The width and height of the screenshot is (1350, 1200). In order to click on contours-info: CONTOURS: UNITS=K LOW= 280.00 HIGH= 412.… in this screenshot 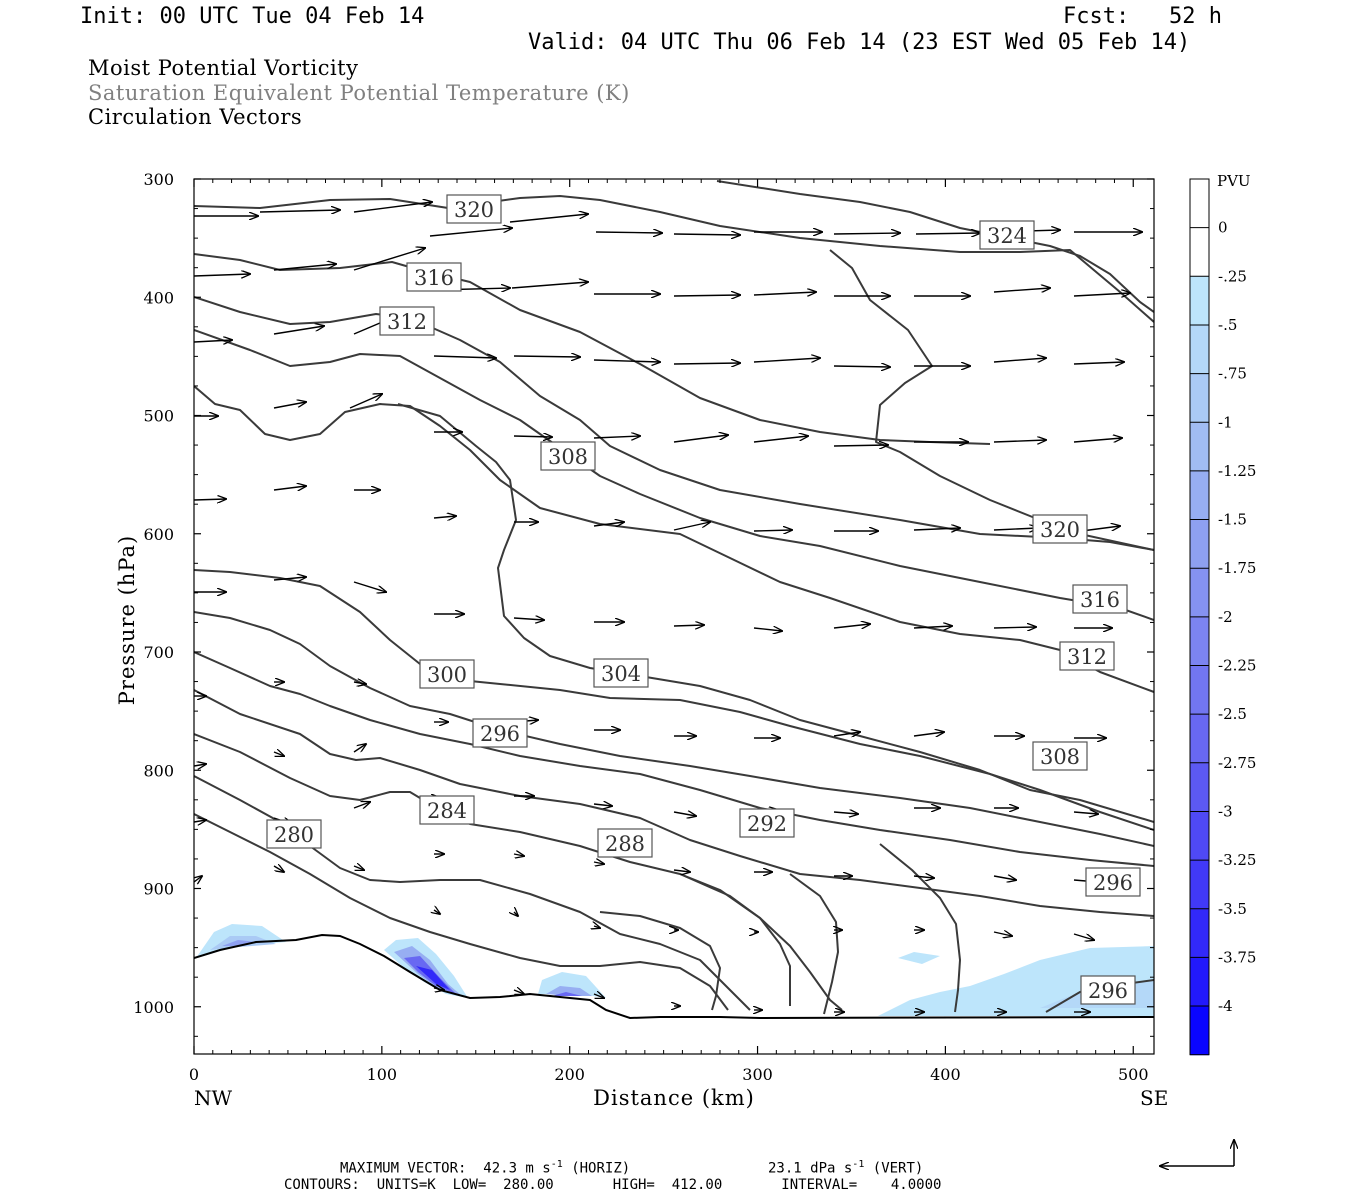, I will do `click(613, 1185)`.